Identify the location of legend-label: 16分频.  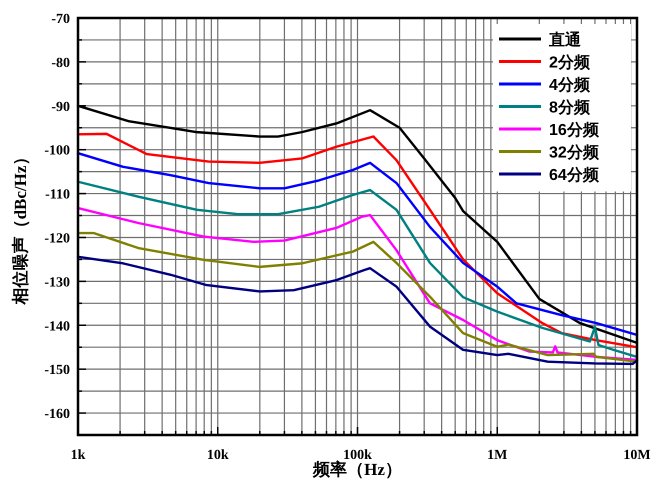
(574, 130).